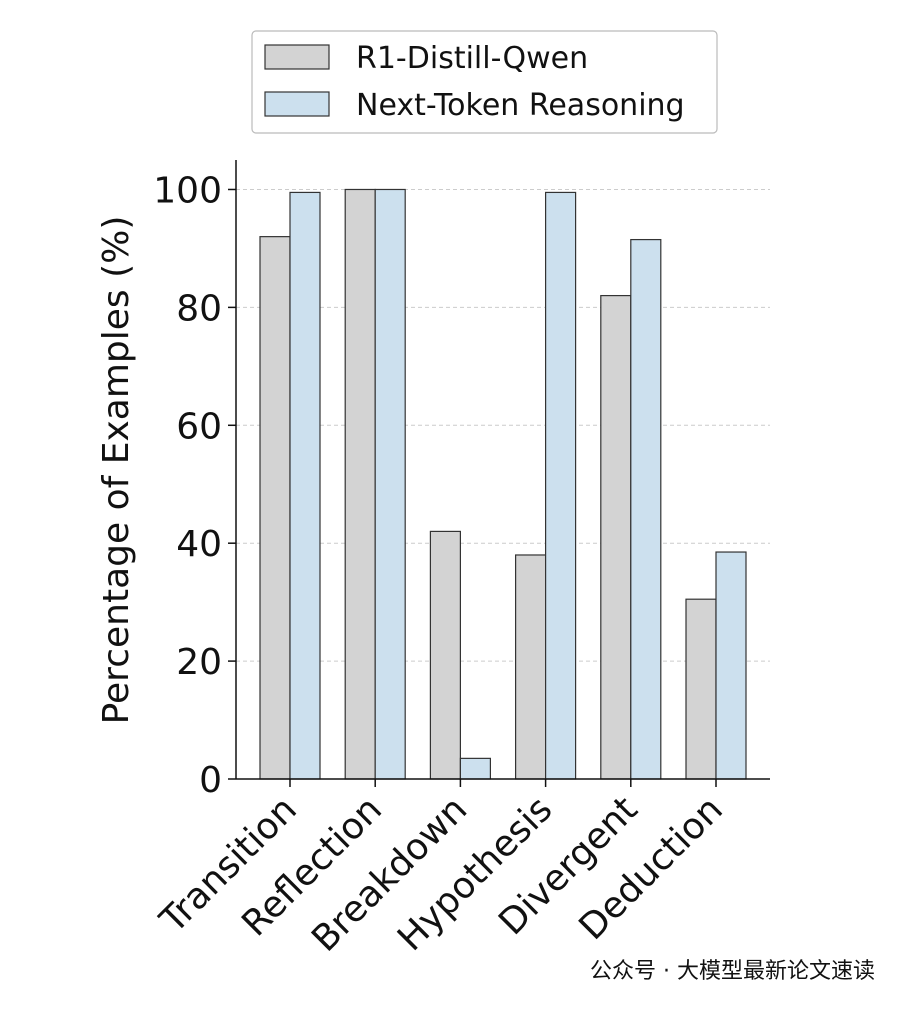  What do you see at coordinates (210, 780) in the screenshot?
I see `y-tick-label: 0` at bounding box center [210, 780].